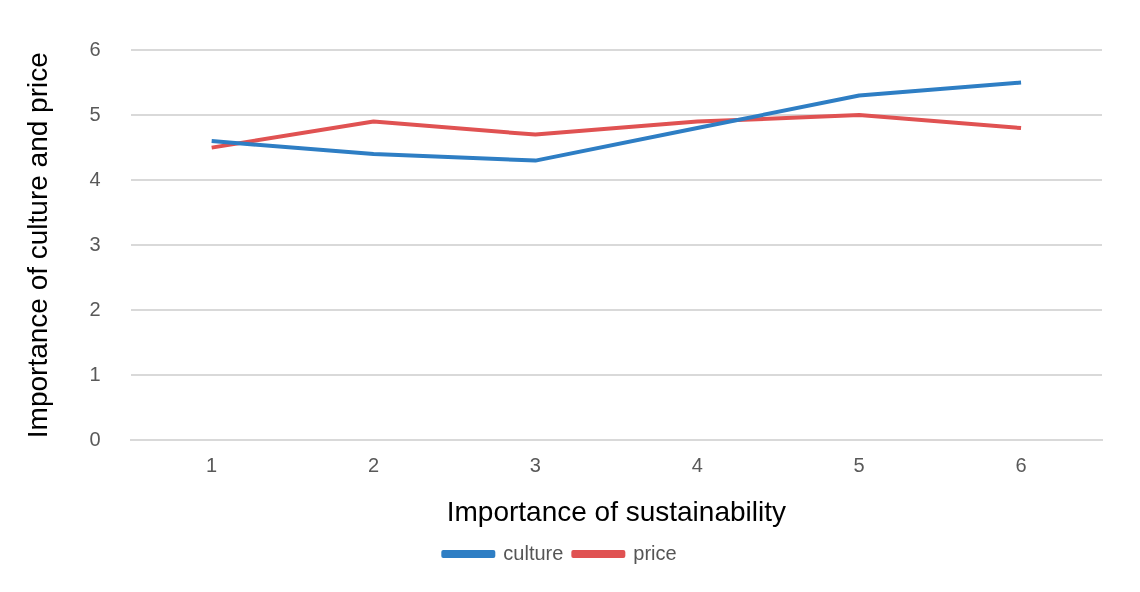 This screenshot has width=1140, height=592. Describe the element at coordinates (95, 48) in the screenshot. I see `y-tick-label: 6` at that location.